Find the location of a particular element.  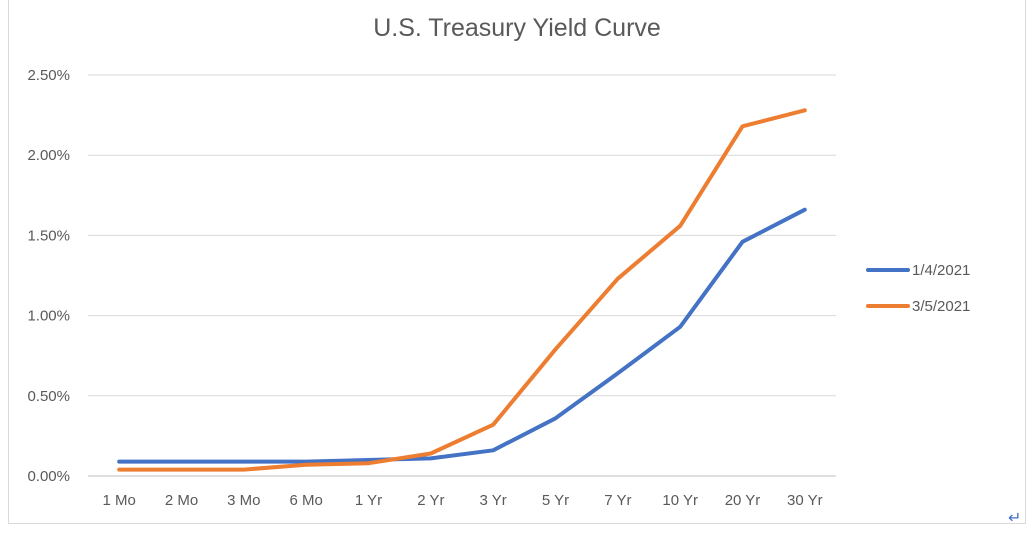

x-tick-label: 7 Yr is located at coordinates (617, 500).